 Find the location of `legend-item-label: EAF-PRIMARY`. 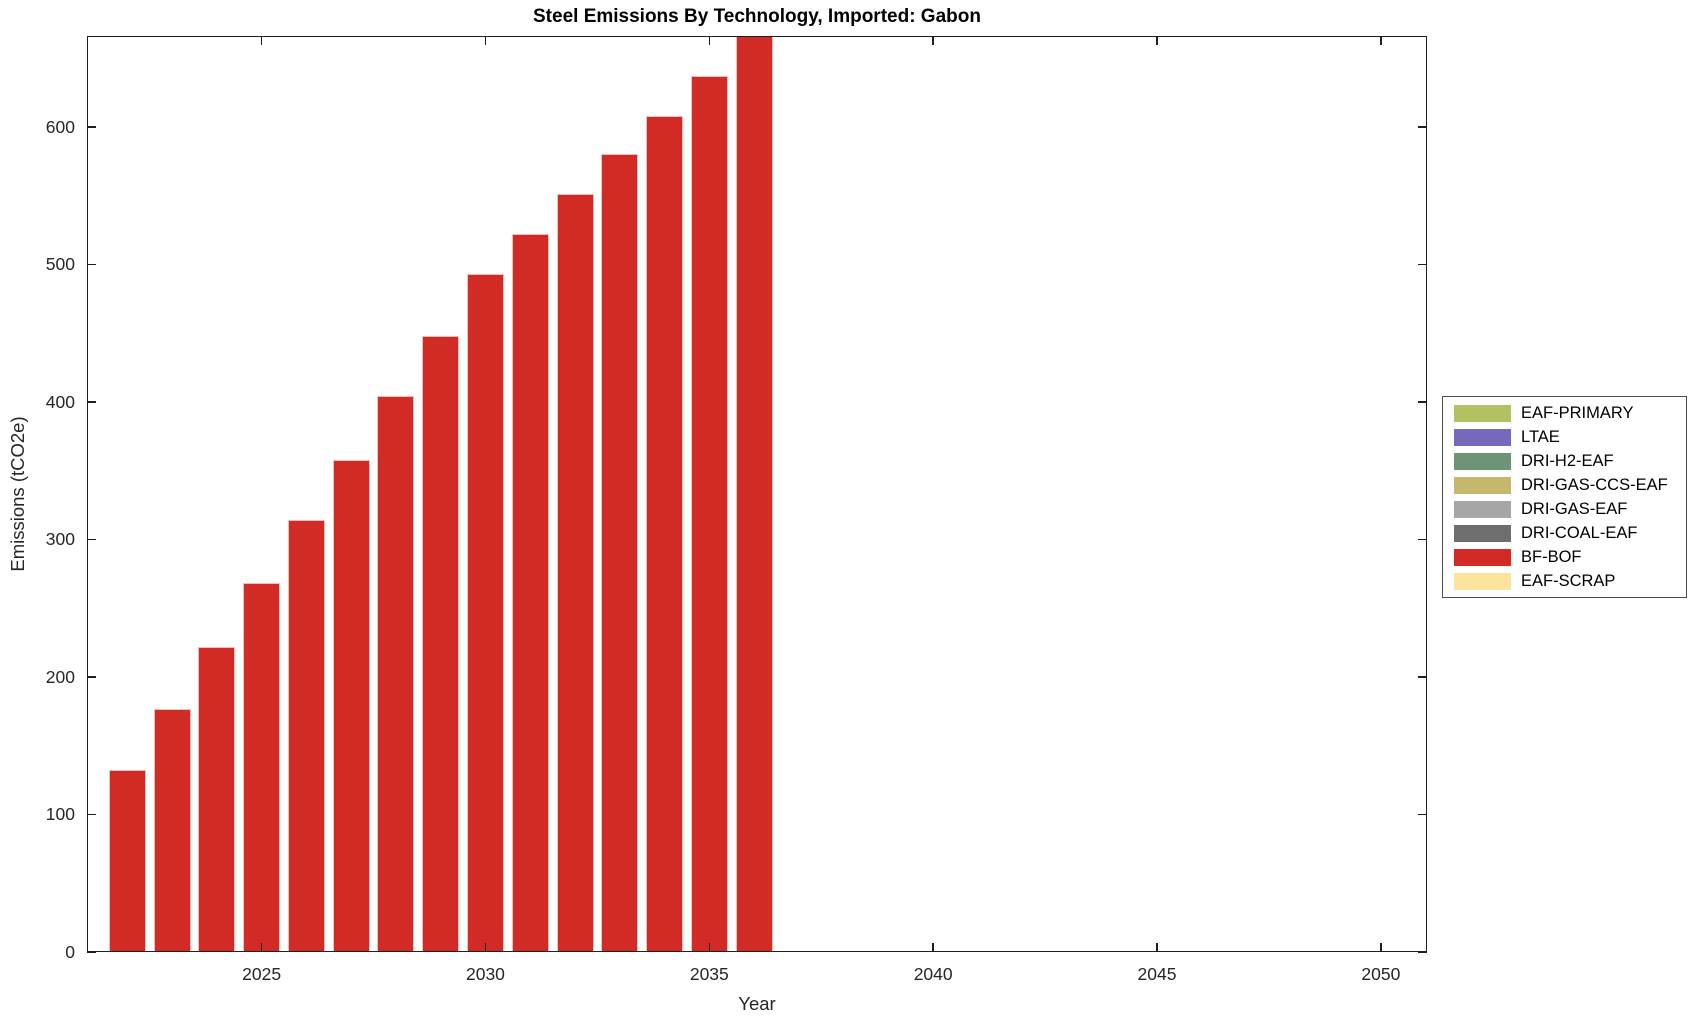

legend-item-label: EAF-PRIMARY is located at coordinates (1577, 412).